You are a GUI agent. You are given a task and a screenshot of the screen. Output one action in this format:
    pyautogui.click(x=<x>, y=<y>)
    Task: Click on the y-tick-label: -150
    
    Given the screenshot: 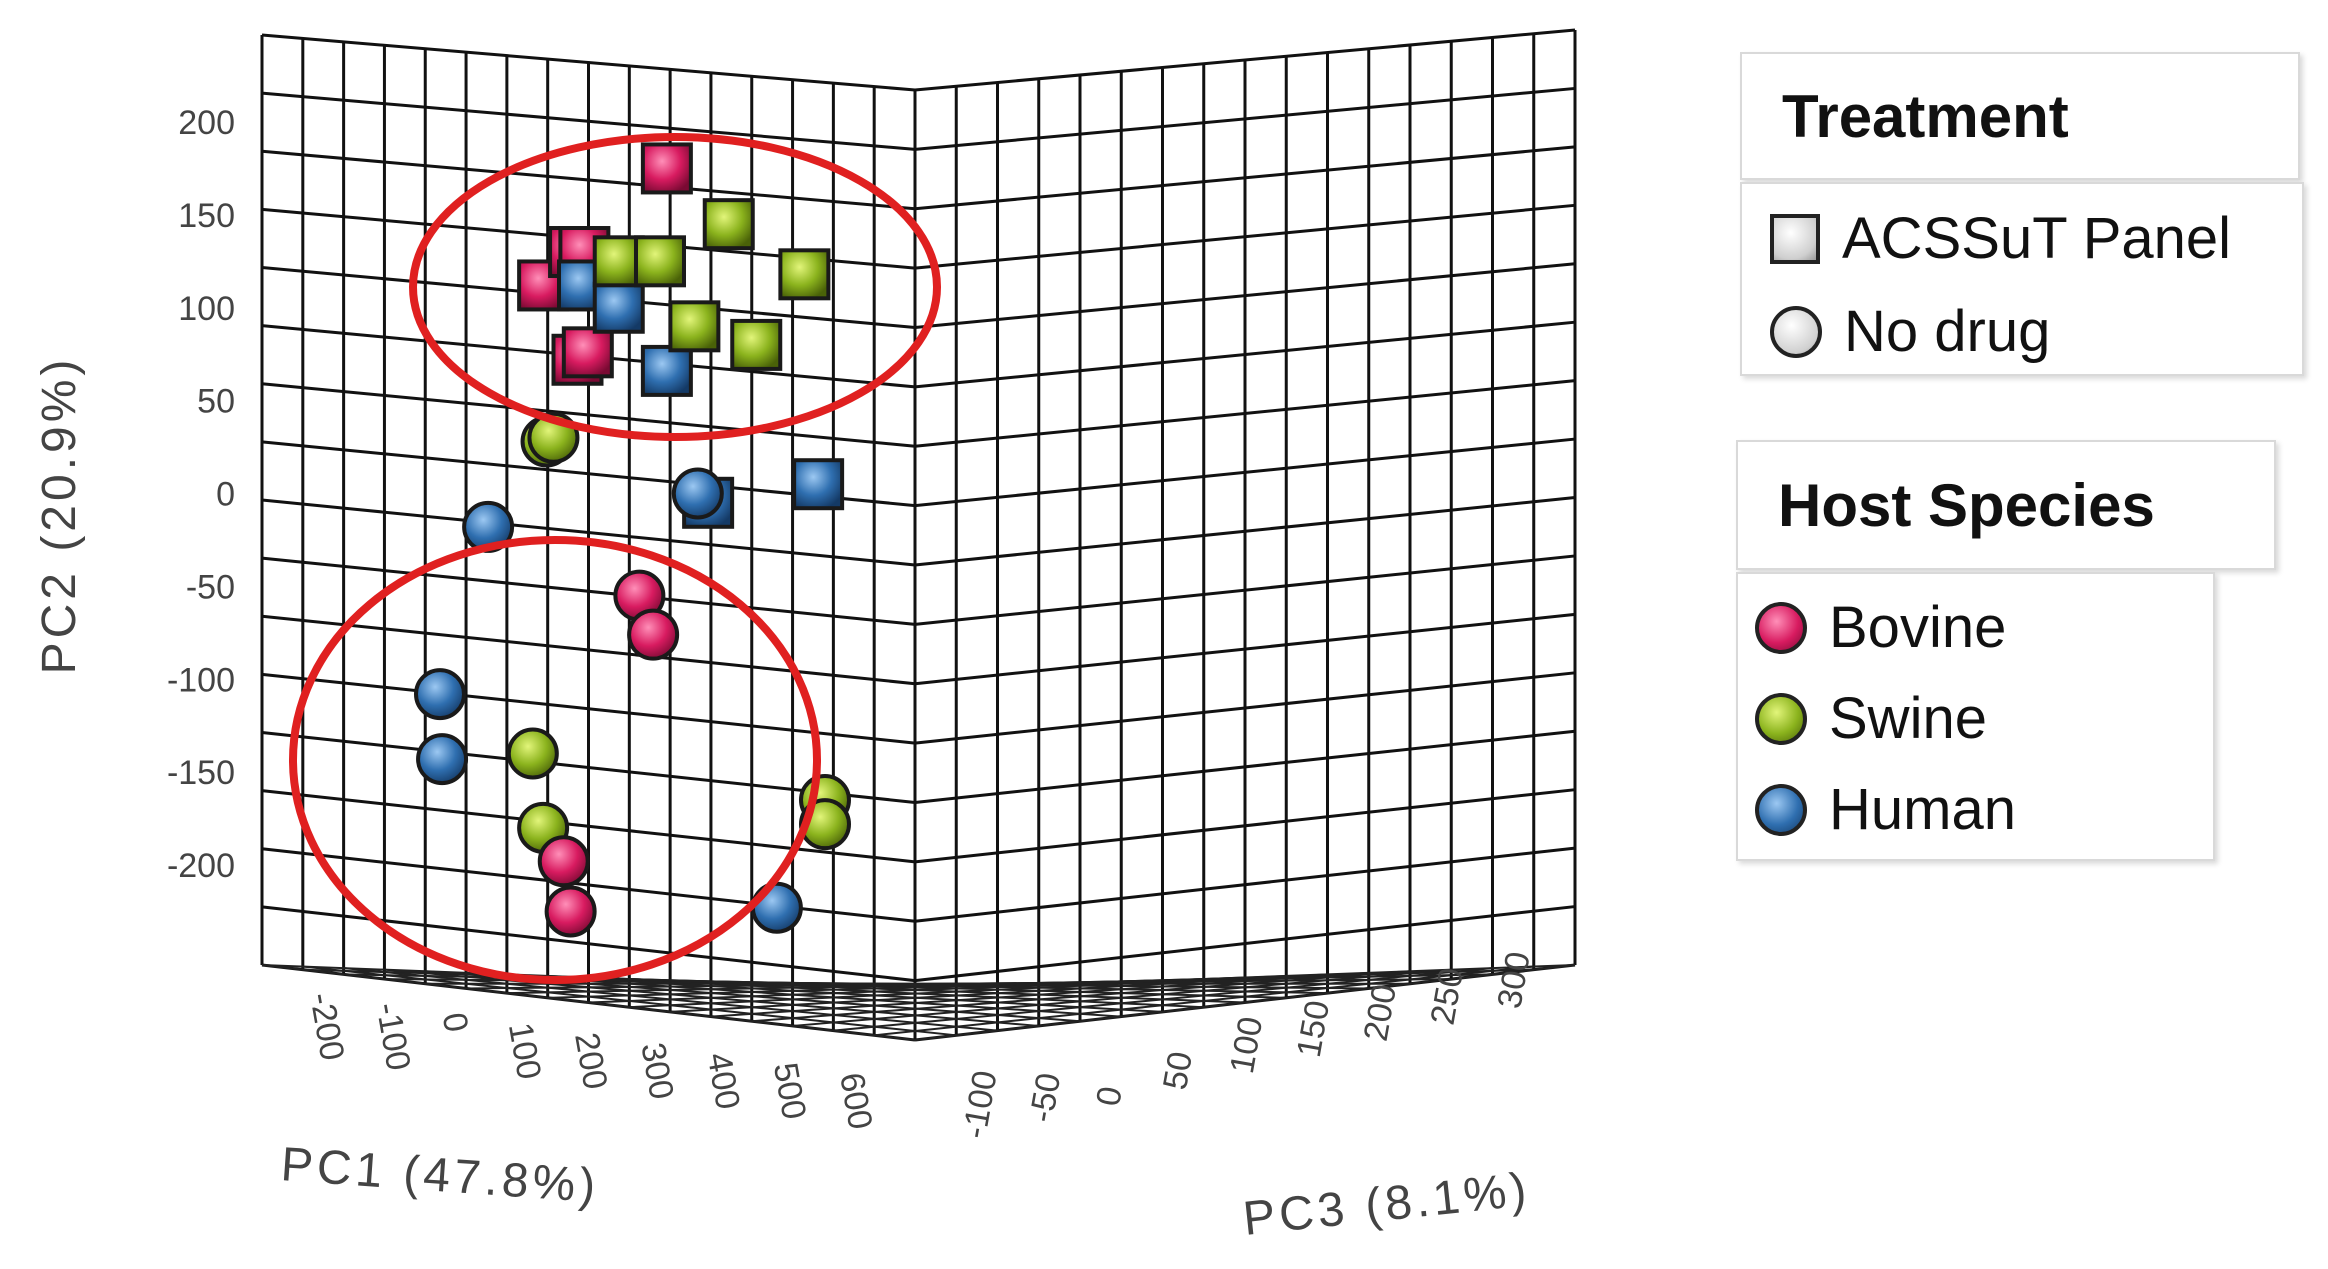 What is the action you would take?
    pyautogui.click(x=201, y=773)
    